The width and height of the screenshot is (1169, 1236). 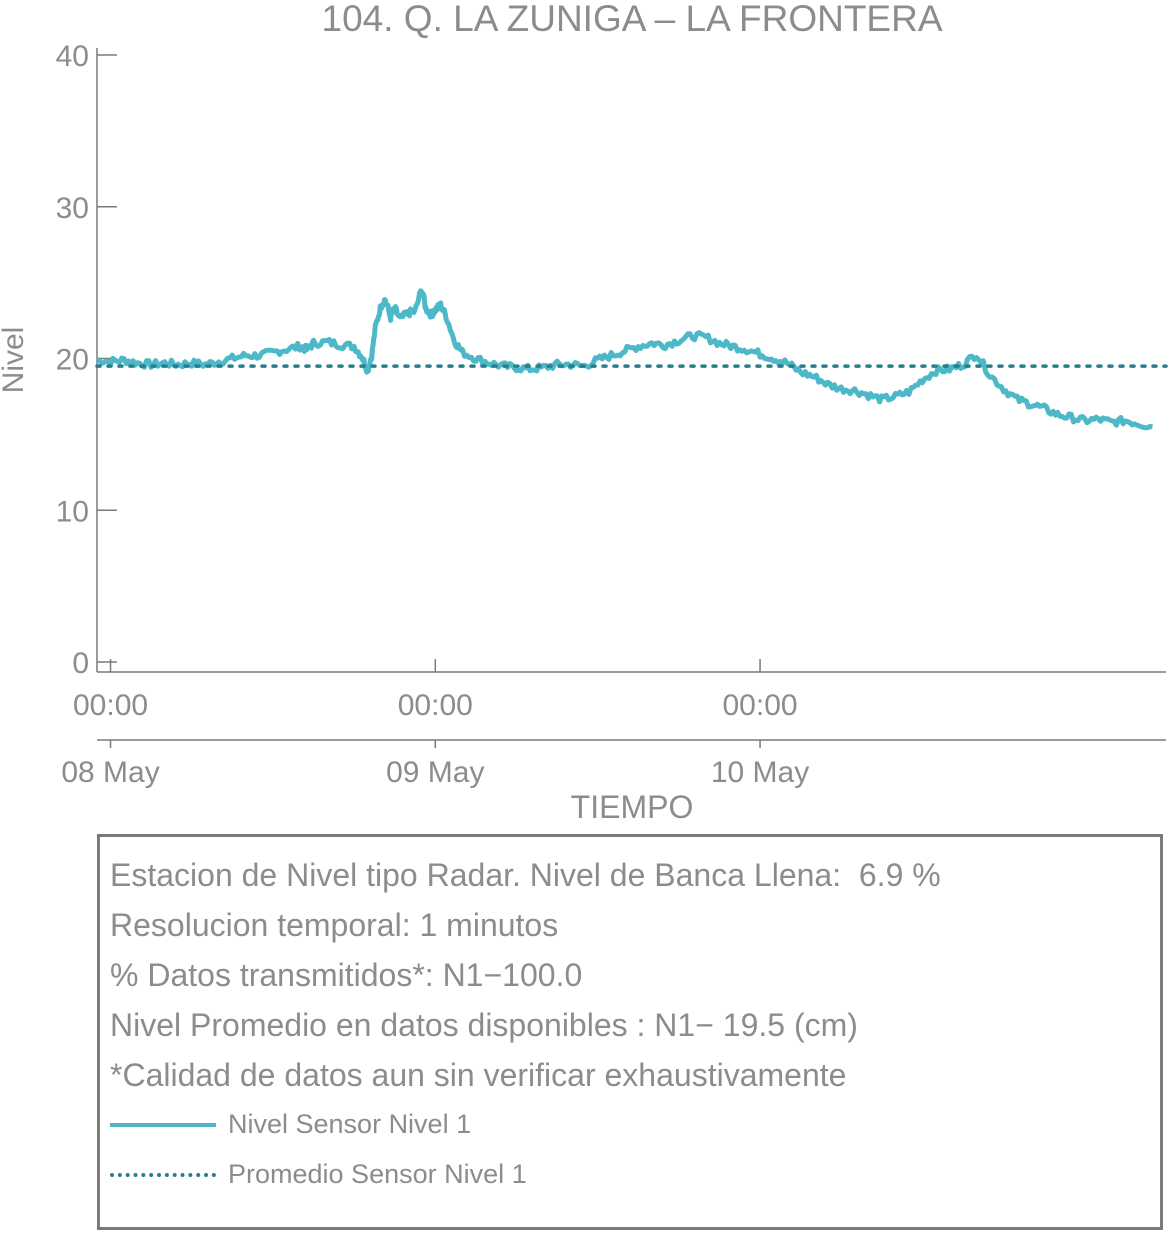 I want to click on legend-label-level: Nivel Sensor Nivel 1, so click(x=350, y=1124).